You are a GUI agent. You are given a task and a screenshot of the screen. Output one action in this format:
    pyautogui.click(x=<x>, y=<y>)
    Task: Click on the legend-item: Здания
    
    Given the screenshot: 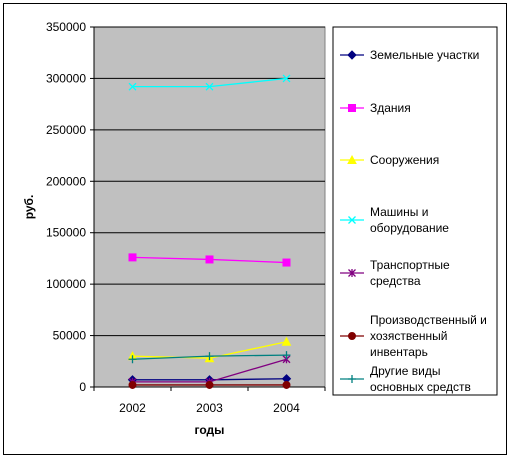 What is the action you would take?
    pyautogui.click(x=375, y=108)
    